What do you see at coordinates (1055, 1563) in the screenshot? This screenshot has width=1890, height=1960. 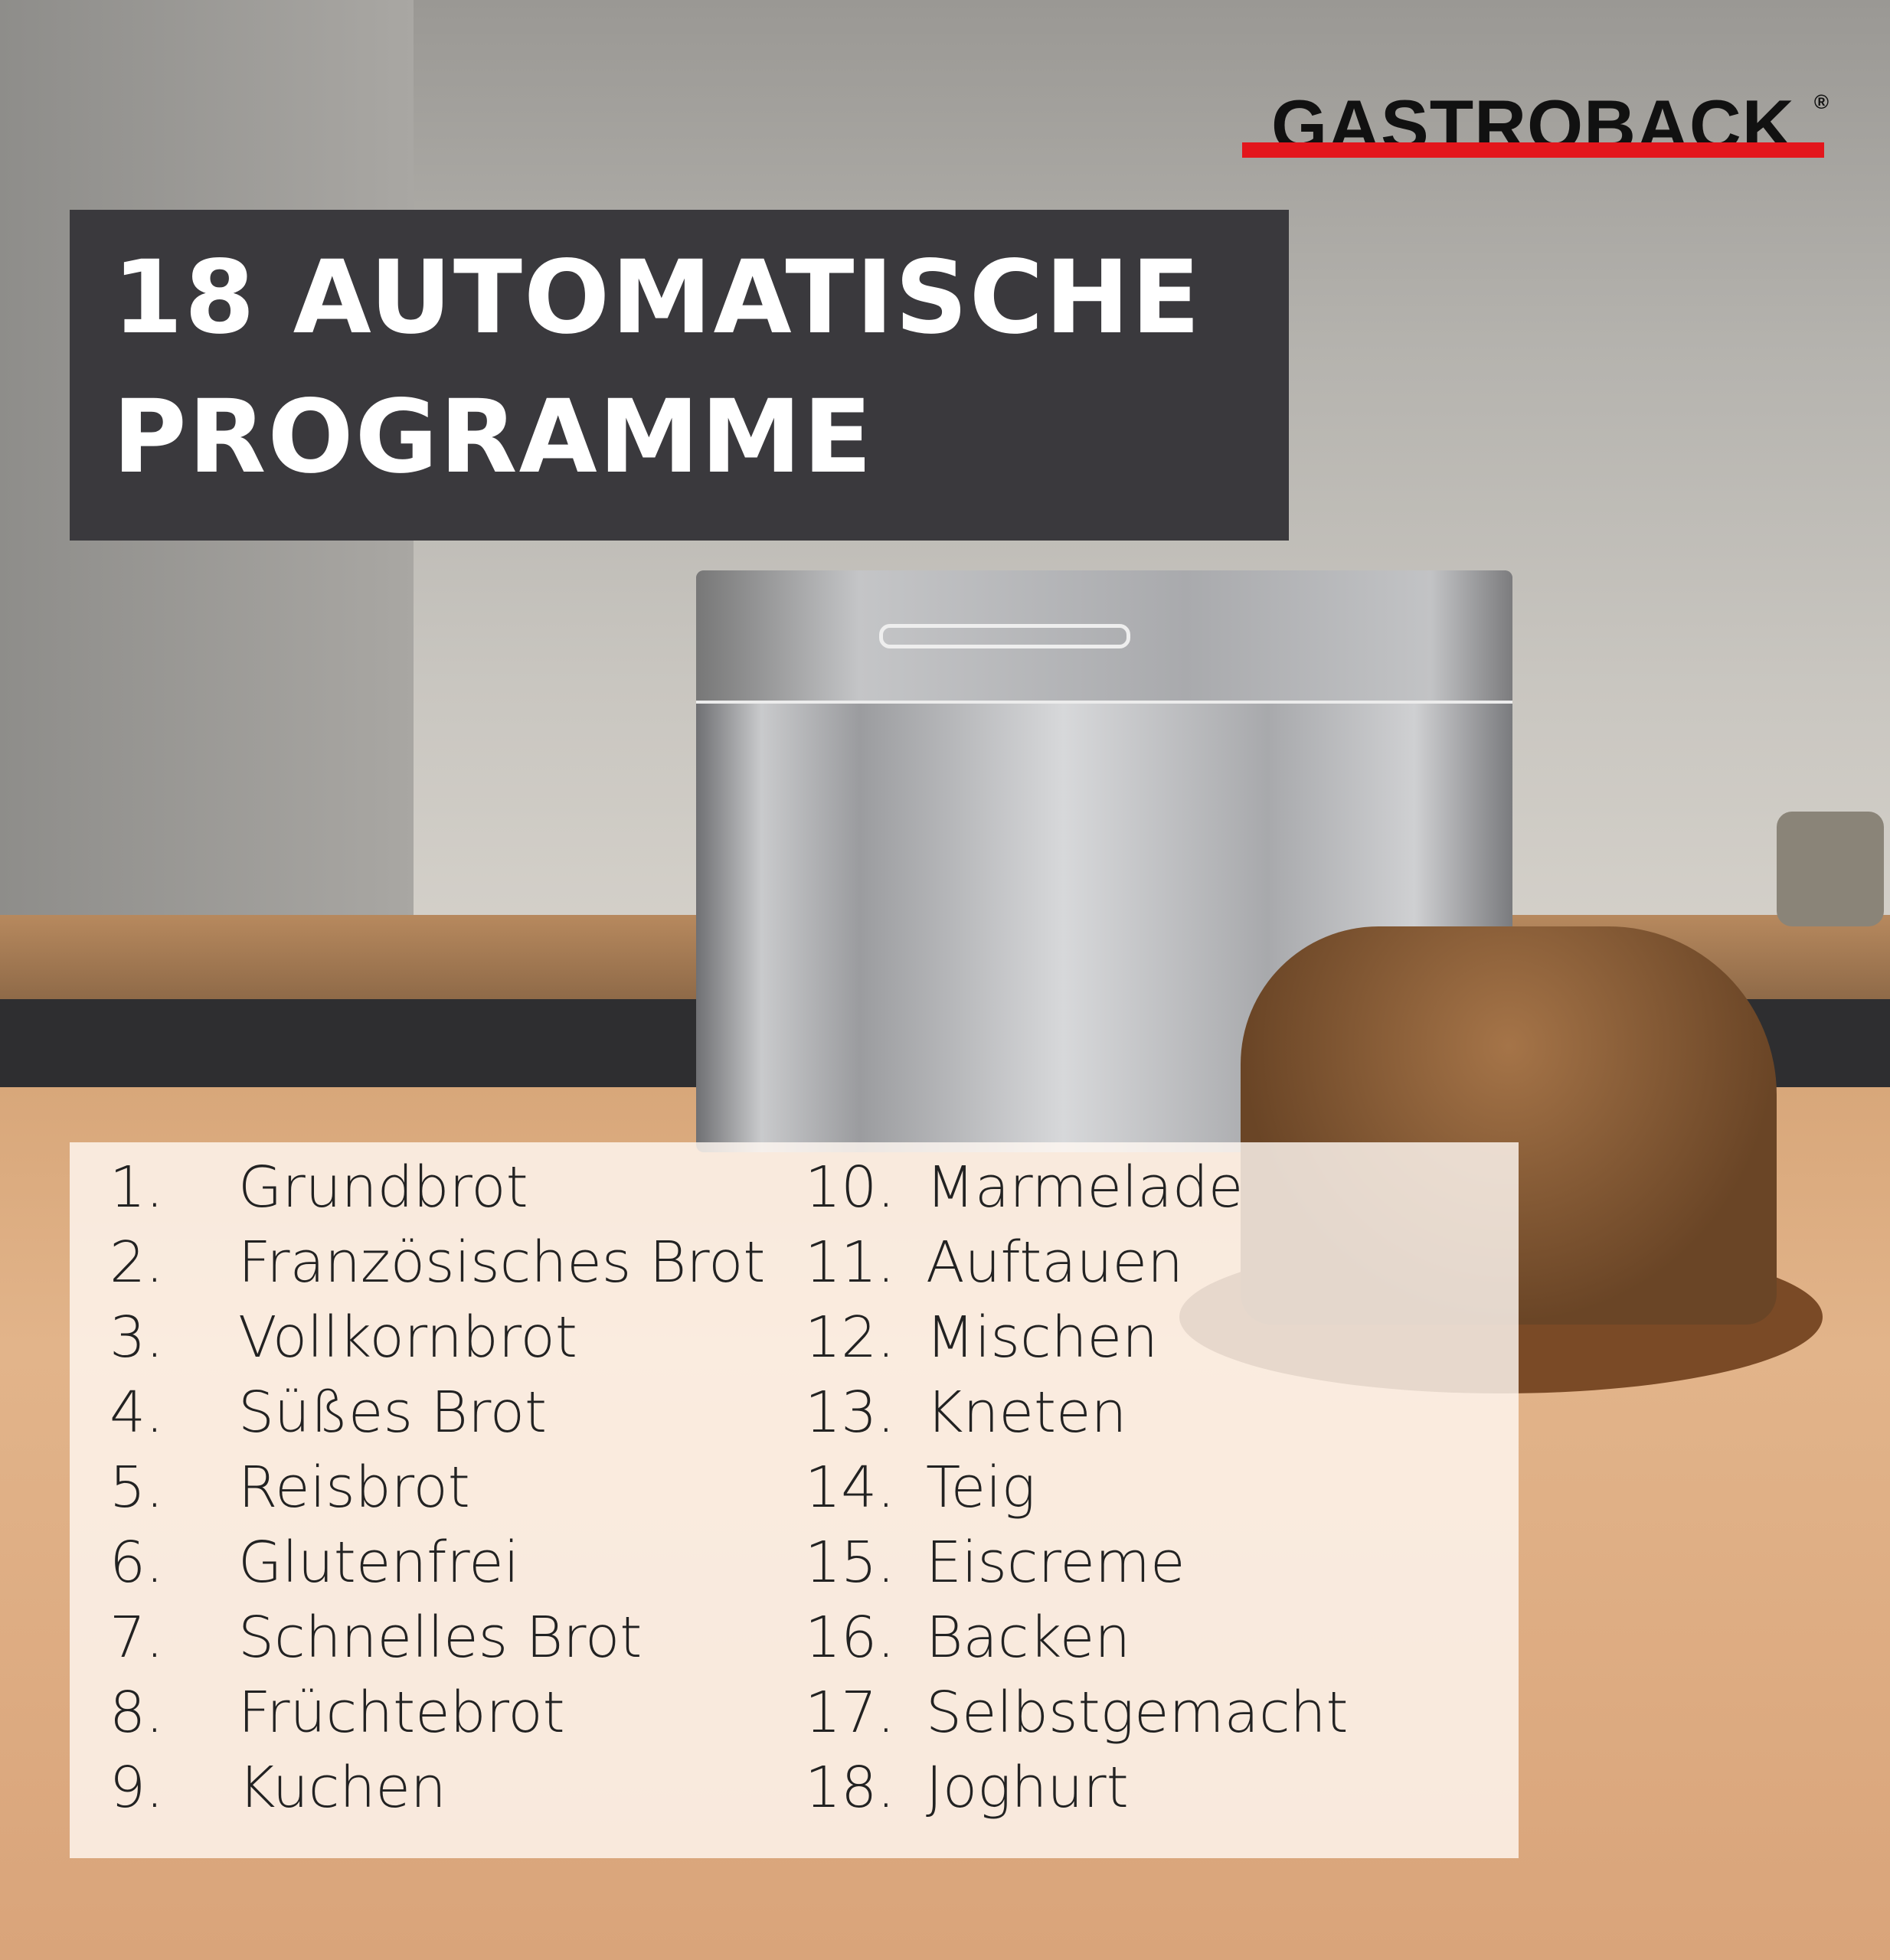 I see `program-name: Eiscreme` at bounding box center [1055, 1563].